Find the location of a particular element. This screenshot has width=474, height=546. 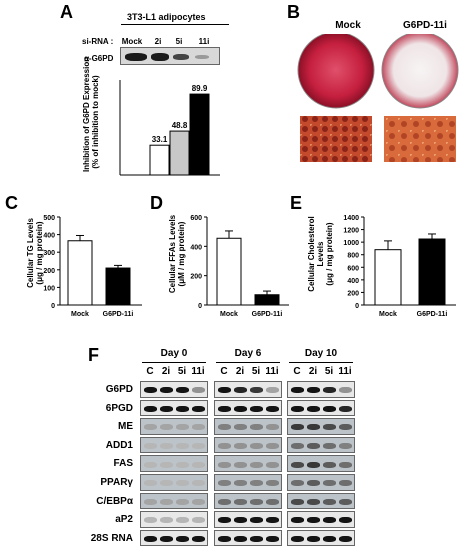

ylabel-line: Cellular FFAs Levels is located at coordinates (172, 254).